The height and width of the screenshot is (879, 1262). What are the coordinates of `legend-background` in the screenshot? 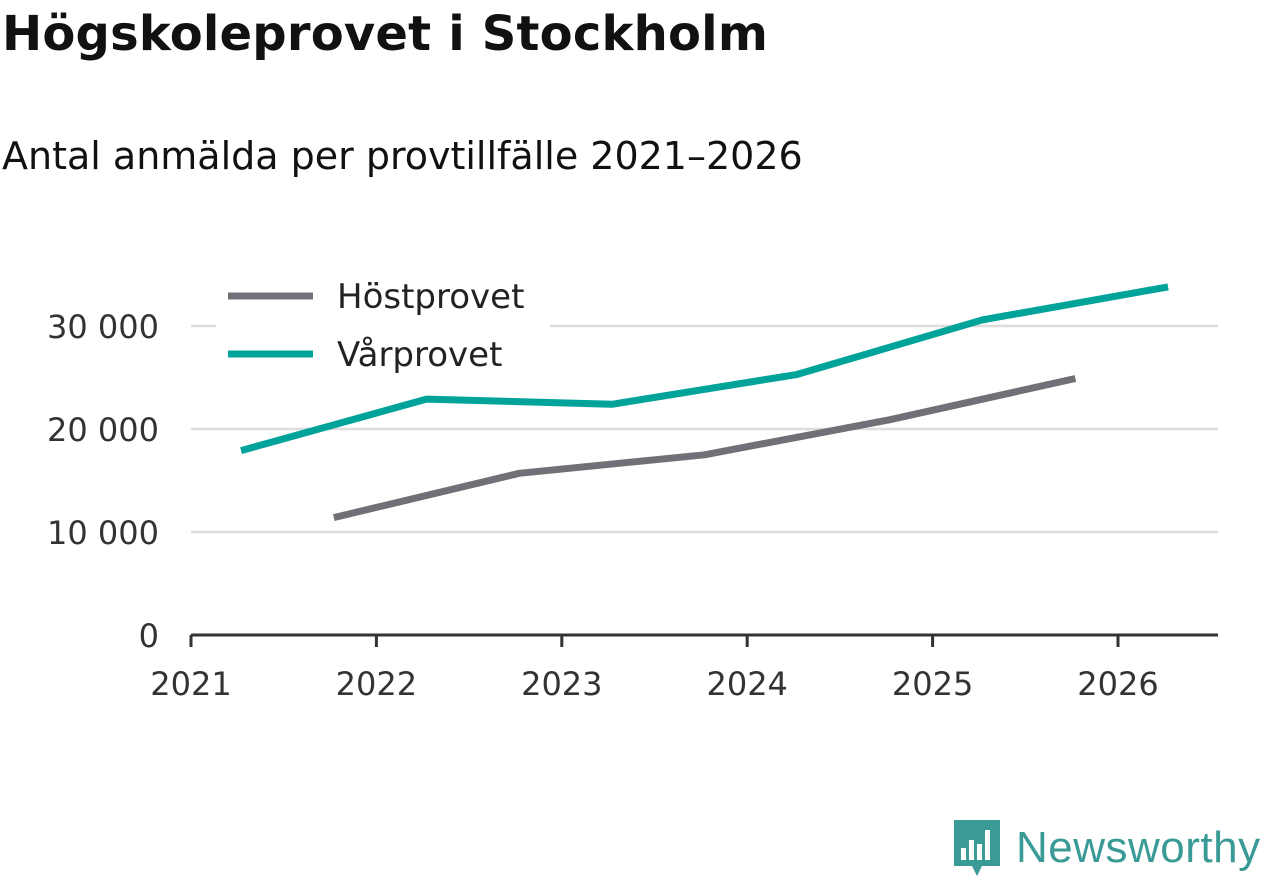 It's located at (383, 324).